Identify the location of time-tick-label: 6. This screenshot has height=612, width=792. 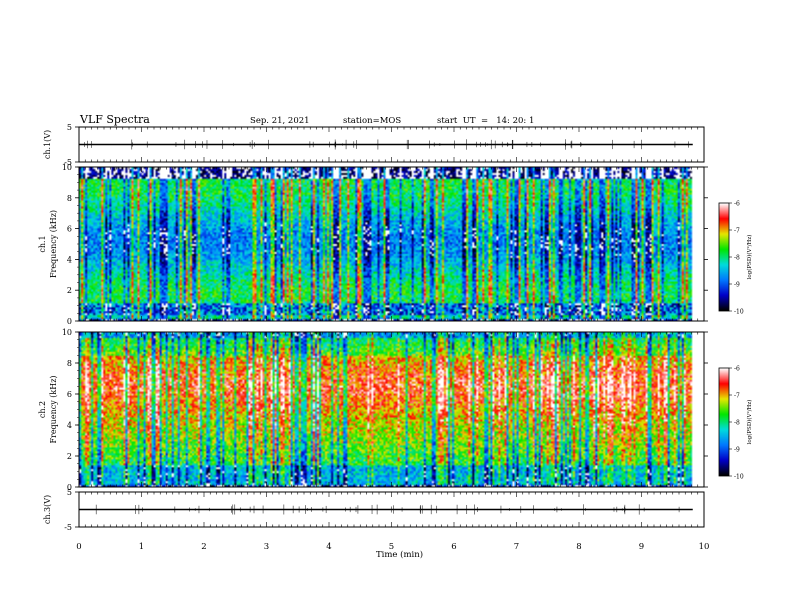
(453, 547).